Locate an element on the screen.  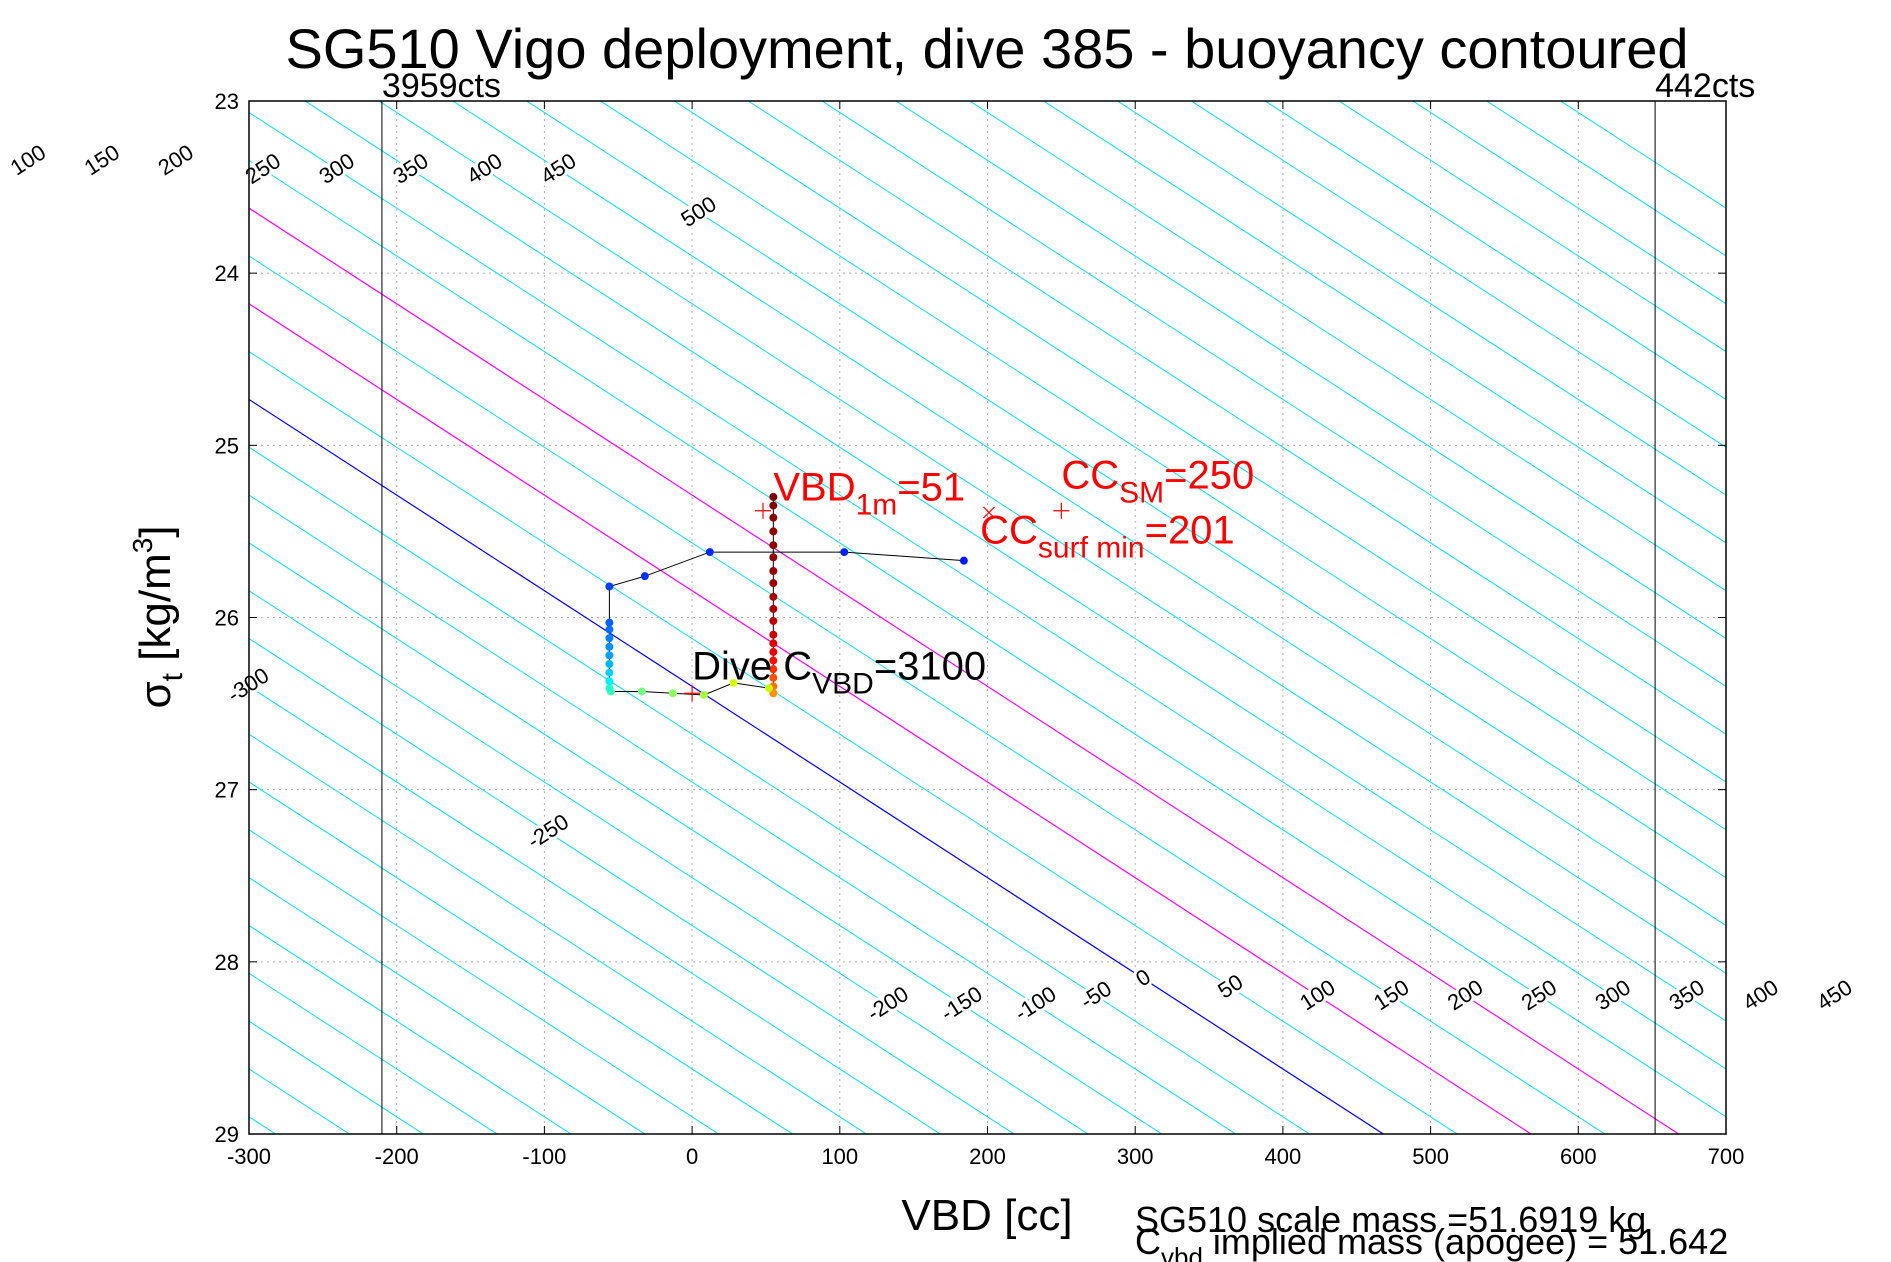
contour-label: -200 is located at coordinates (887, 1003).